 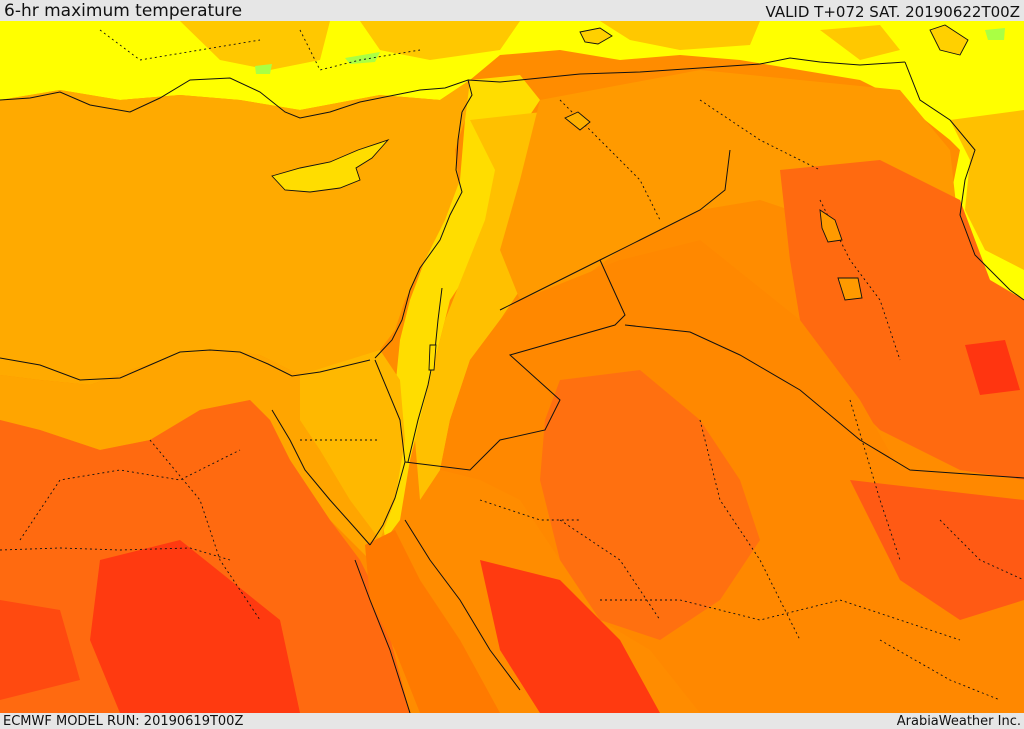 I want to click on lake-razazah, so click(x=850, y=289).